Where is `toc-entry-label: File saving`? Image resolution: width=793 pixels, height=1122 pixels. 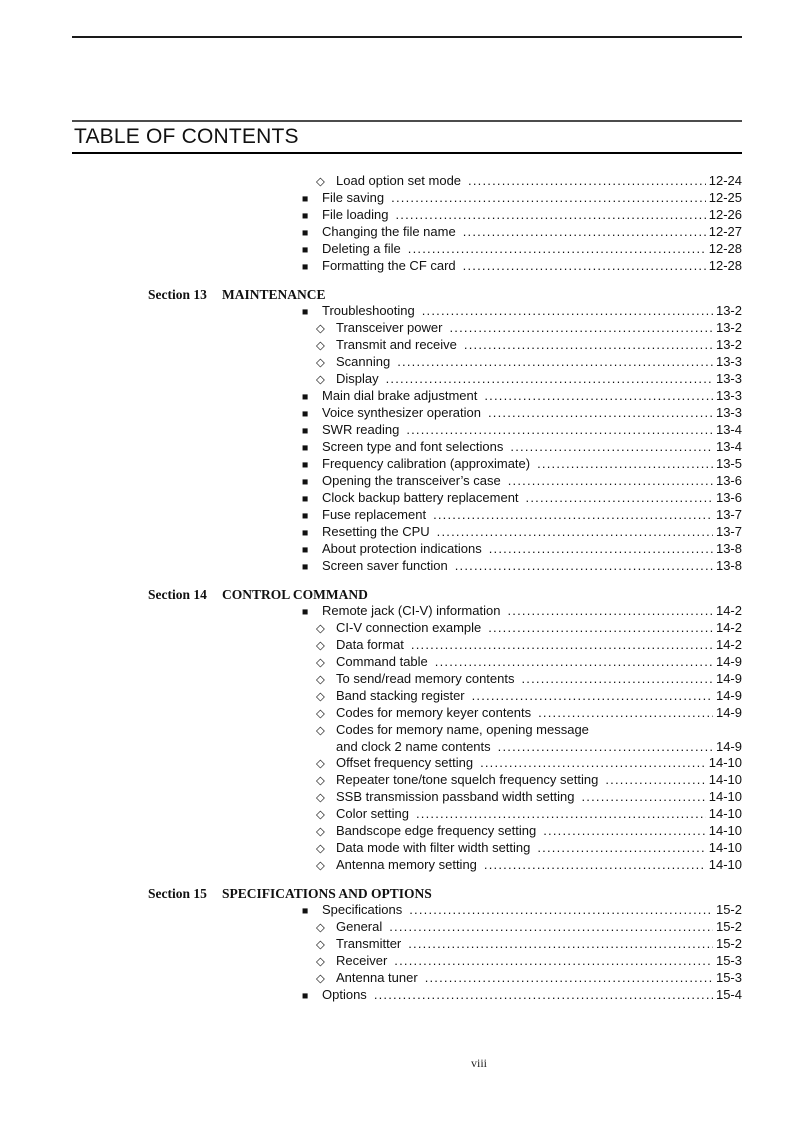
toc-entry-label: File saving is located at coordinates (353, 197).